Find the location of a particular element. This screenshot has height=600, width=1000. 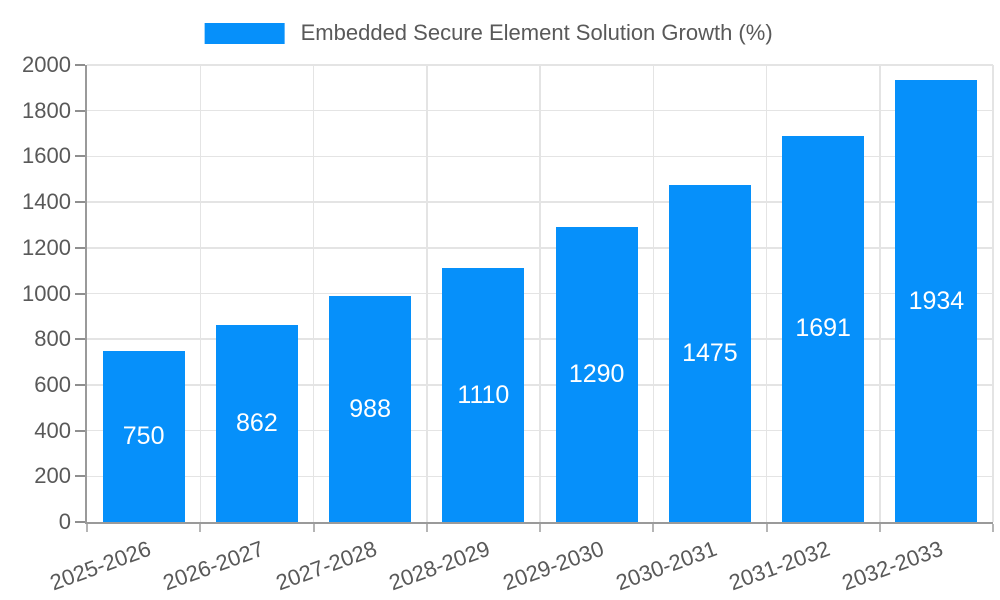

y-tick-label: 0 is located at coordinates (64, 521).